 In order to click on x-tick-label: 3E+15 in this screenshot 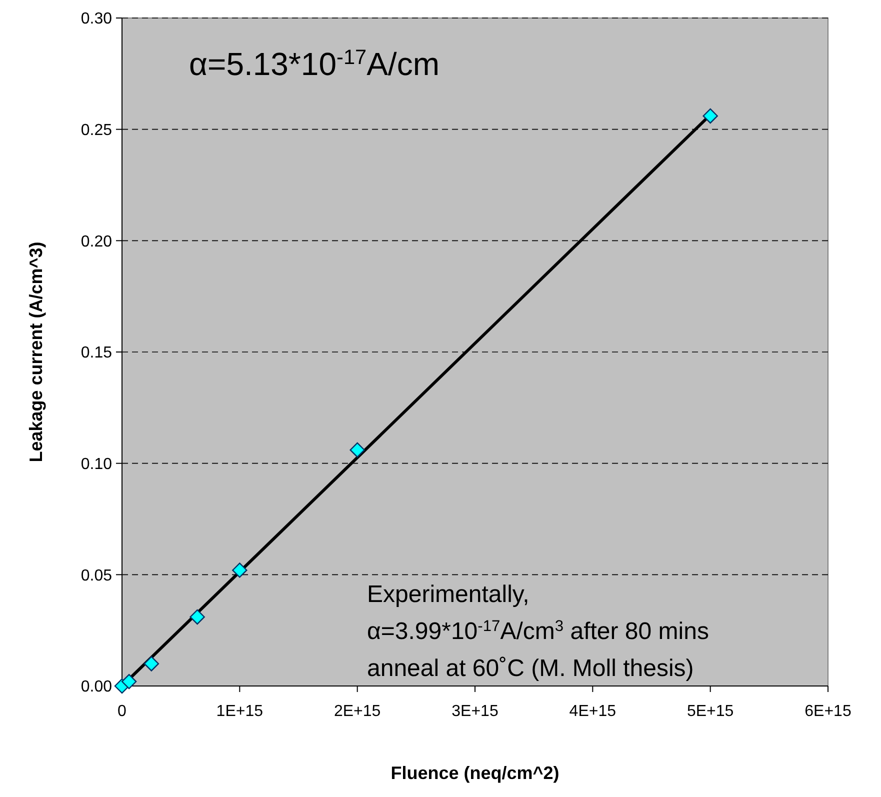, I will do `click(475, 711)`.